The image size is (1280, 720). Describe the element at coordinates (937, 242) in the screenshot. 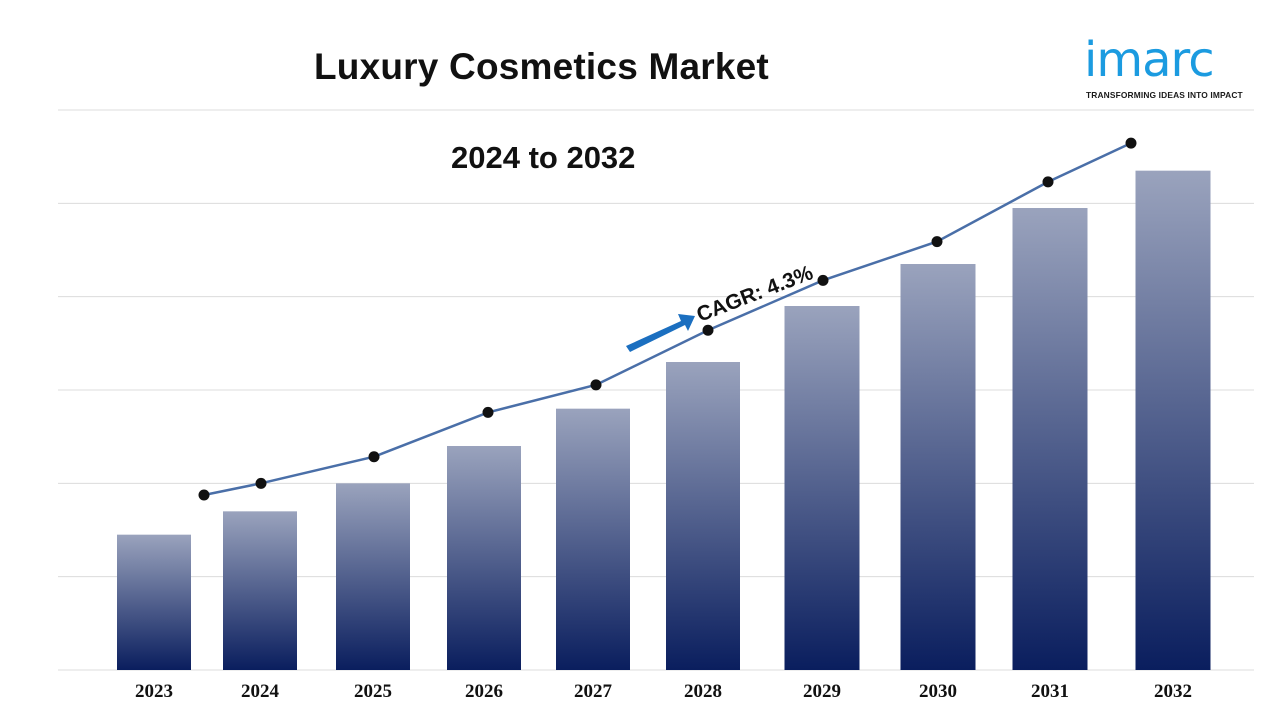

I see `trend-point-2030` at that location.